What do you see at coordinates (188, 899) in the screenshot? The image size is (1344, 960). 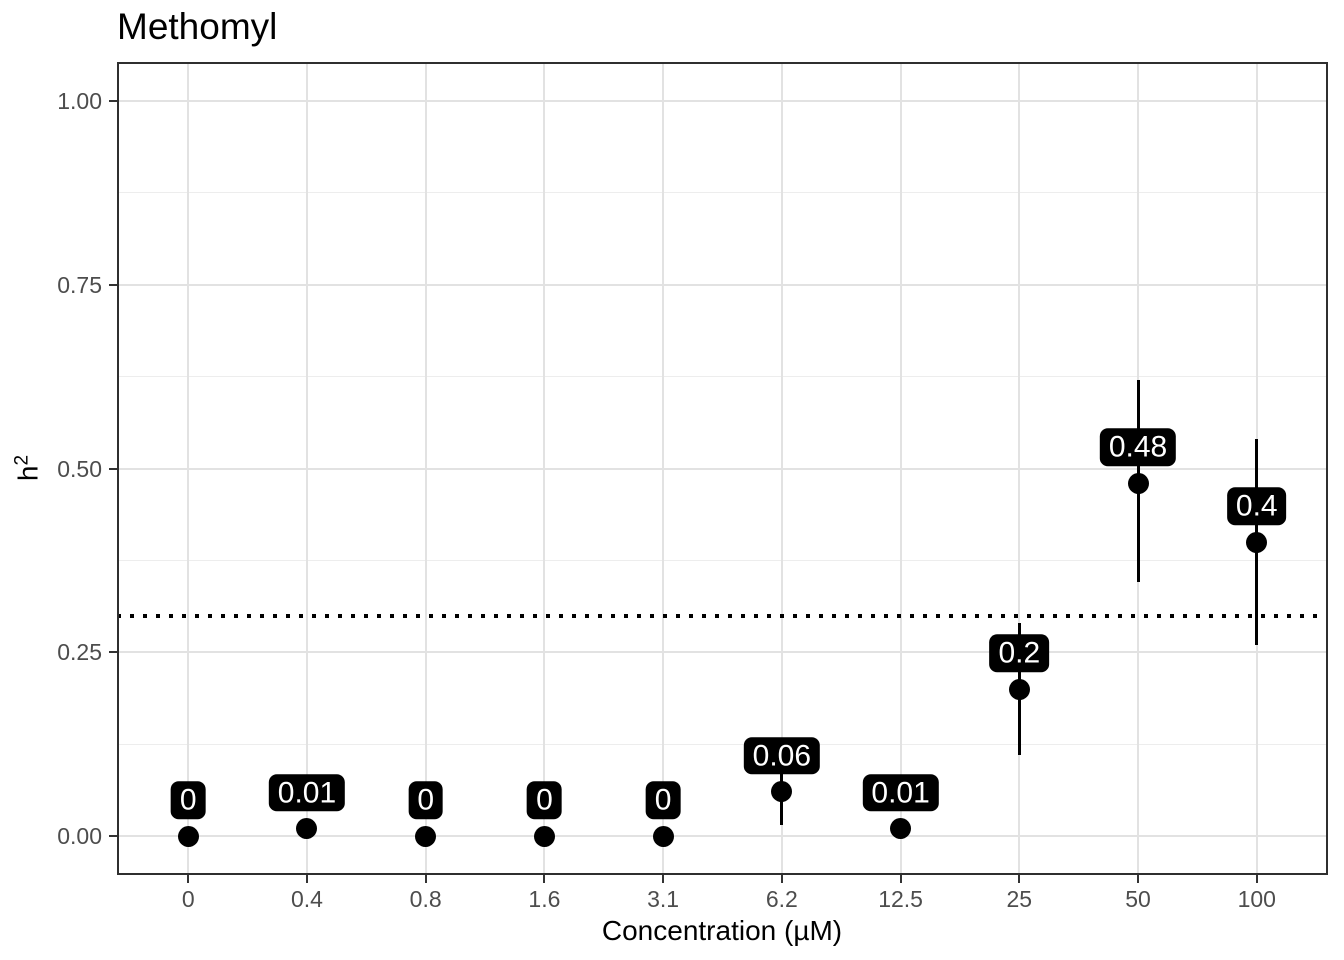 I see `x-axis-tick-label: 0` at bounding box center [188, 899].